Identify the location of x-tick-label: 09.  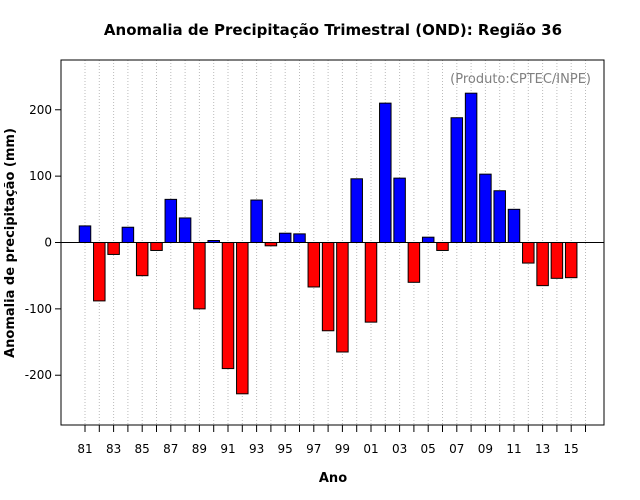
(485, 449).